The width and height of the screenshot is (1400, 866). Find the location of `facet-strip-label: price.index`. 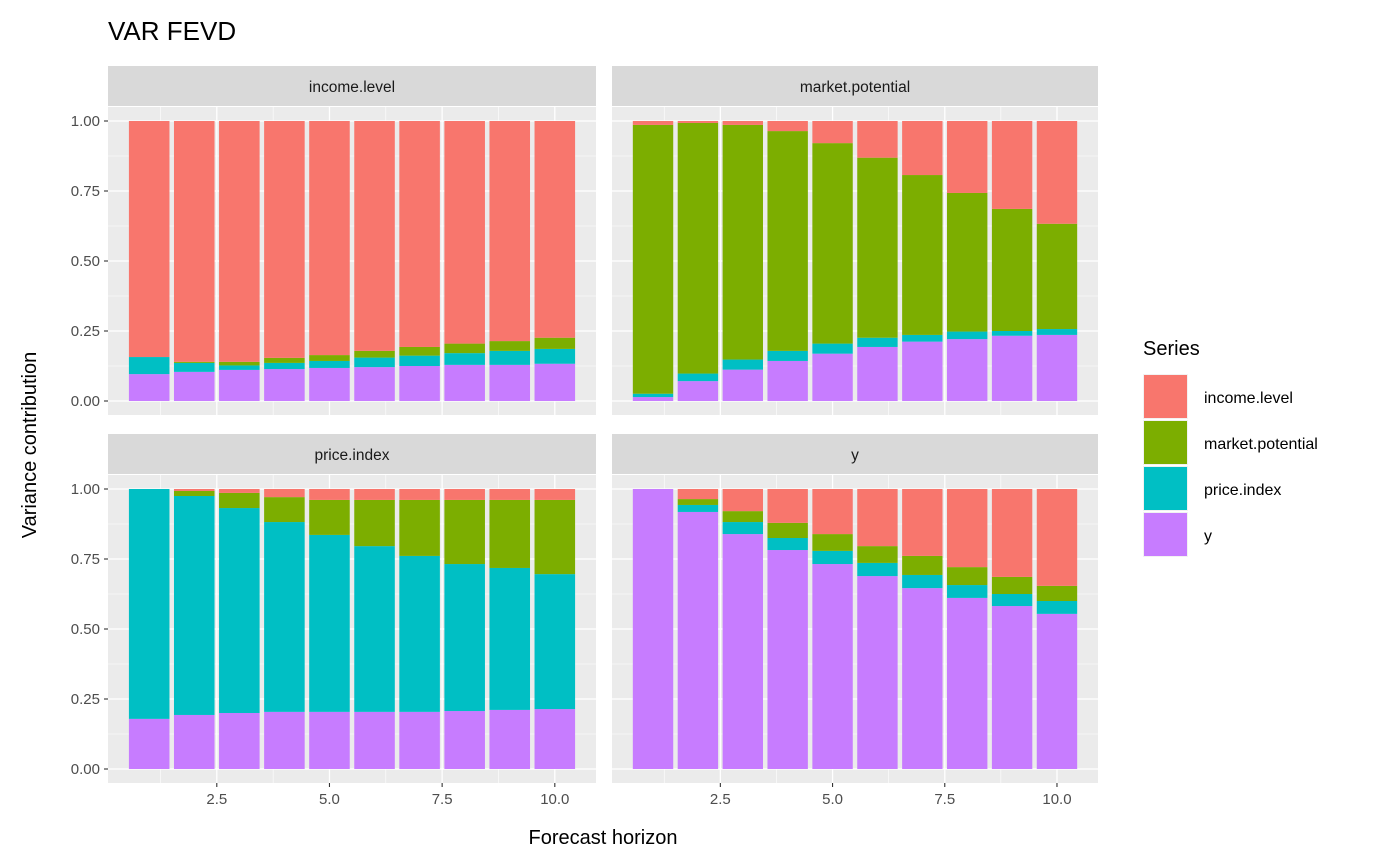

facet-strip-label: price.index is located at coordinates (352, 455).